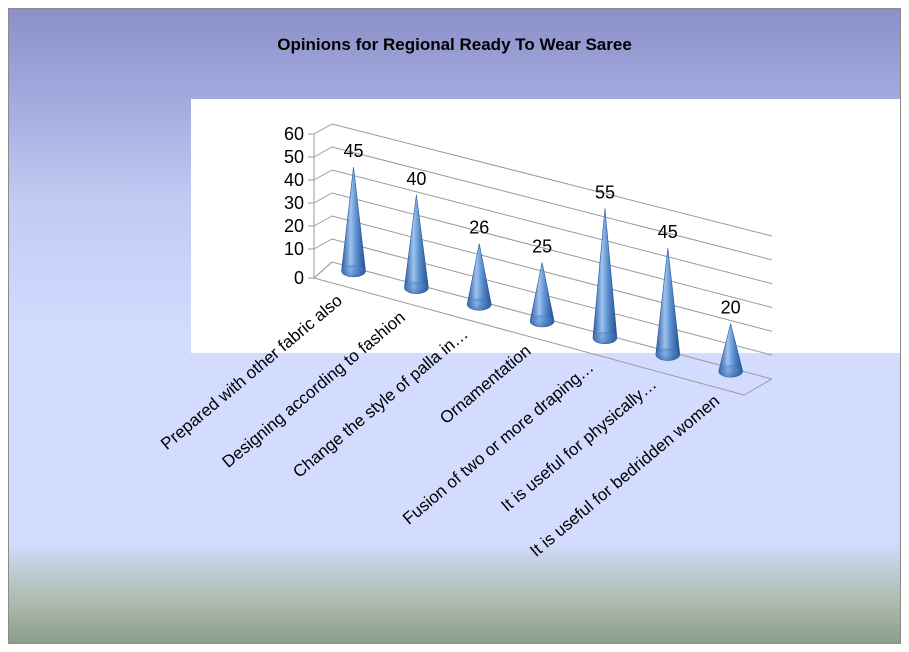 This screenshot has width=909, height=652. What do you see at coordinates (479, 228) in the screenshot?
I see `data-label: 26` at bounding box center [479, 228].